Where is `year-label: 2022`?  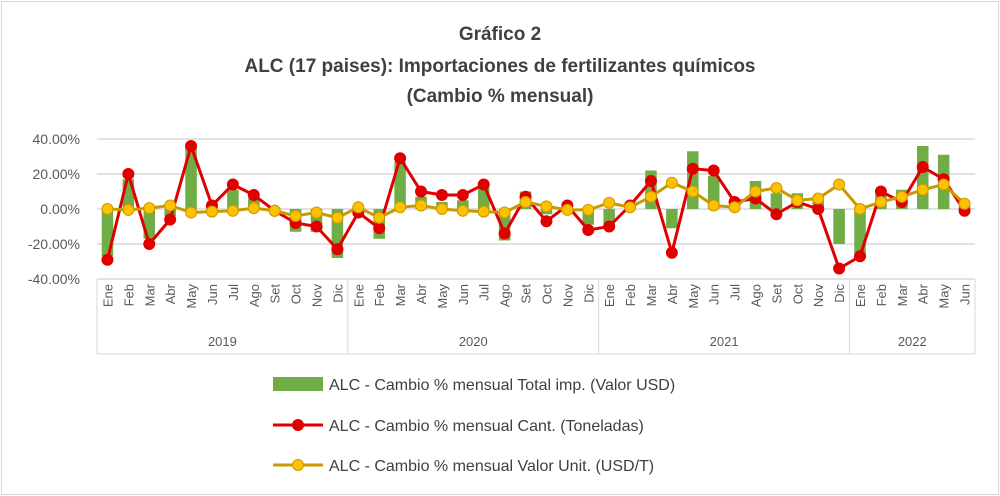 year-label: 2022 is located at coordinates (912, 341).